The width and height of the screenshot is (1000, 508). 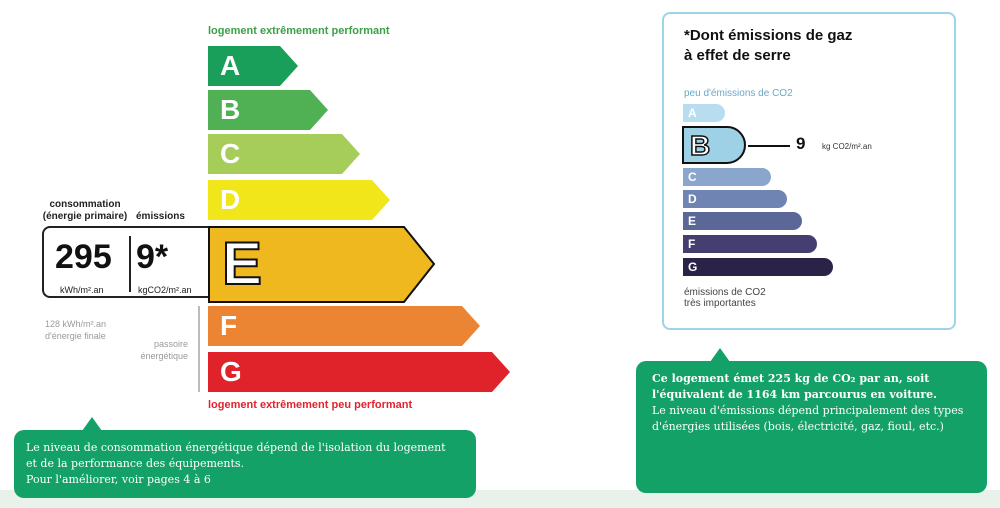 What do you see at coordinates (768, 46) in the screenshot?
I see `ges-title: *Dont émissions de gaz à effet de serre` at bounding box center [768, 46].